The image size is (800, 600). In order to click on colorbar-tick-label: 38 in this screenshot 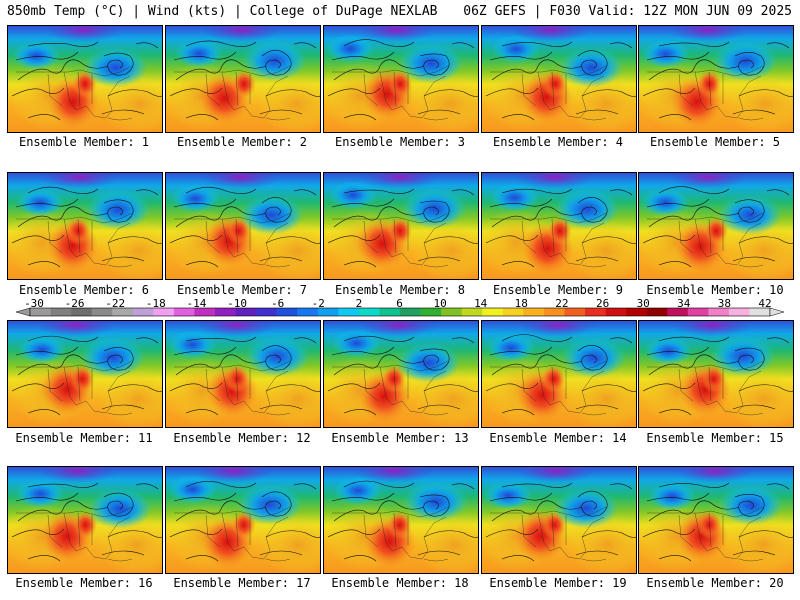, I will do `click(724, 303)`.